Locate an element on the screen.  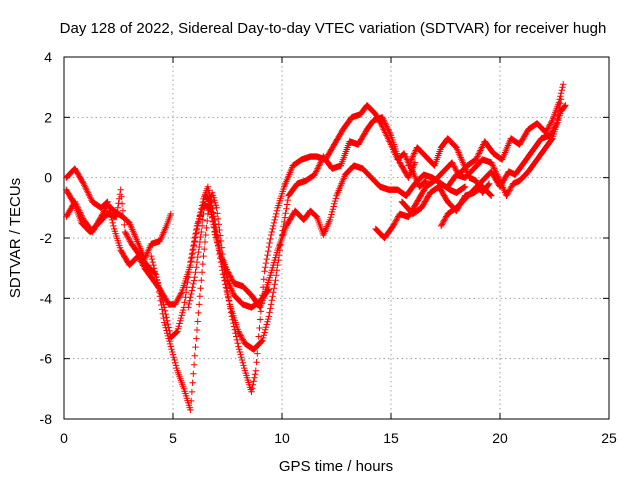
x-tick-label: 5 is located at coordinates (173, 438).